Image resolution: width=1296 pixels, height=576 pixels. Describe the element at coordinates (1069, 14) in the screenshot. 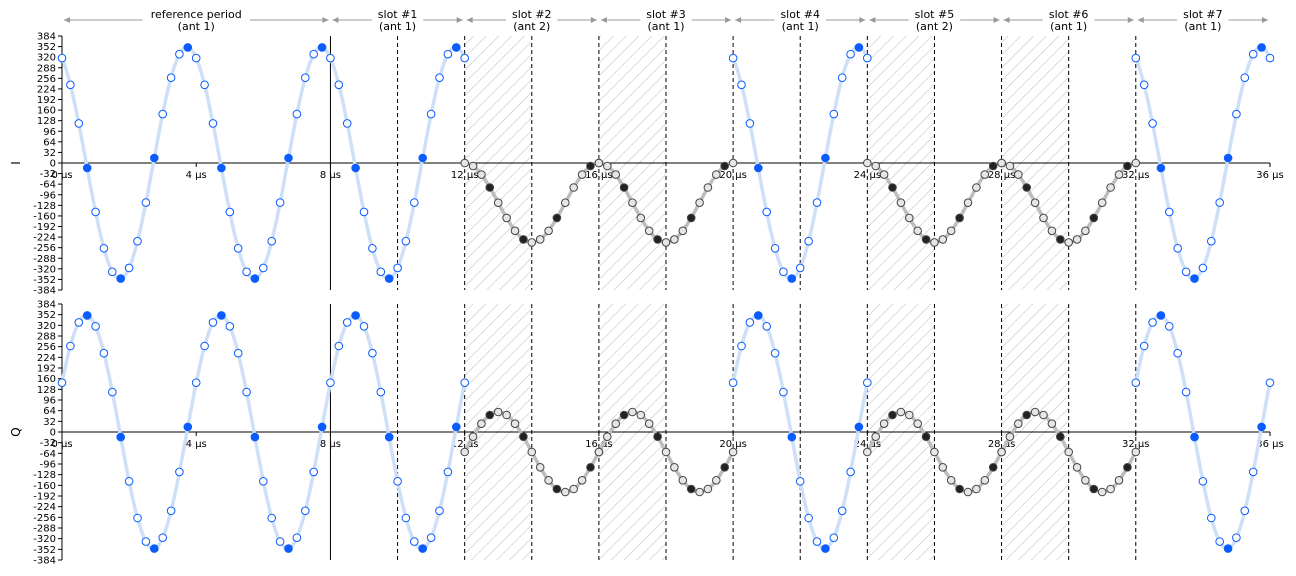

I see `period-label-6: slot #6` at that location.